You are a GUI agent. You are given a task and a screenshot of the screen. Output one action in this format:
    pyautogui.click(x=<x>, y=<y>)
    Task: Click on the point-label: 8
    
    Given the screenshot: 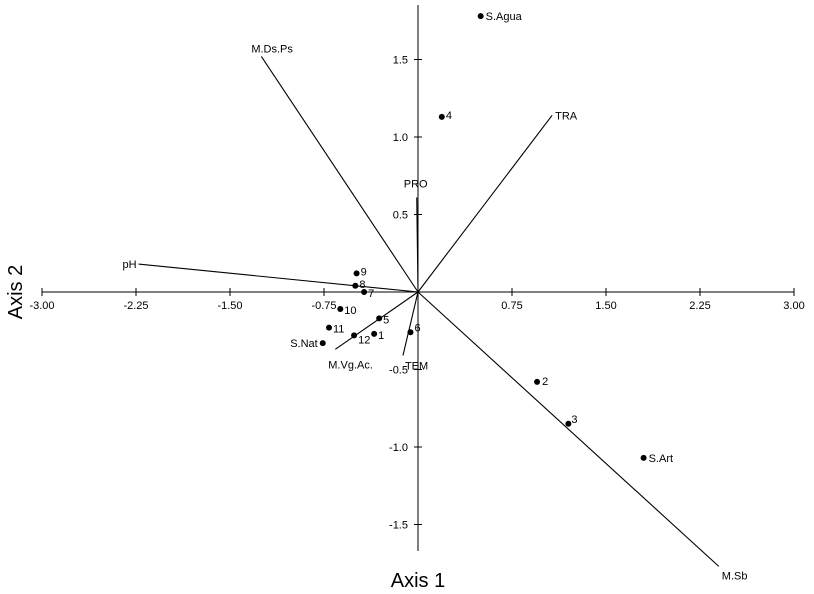 What is the action you would take?
    pyautogui.click(x=362, y=285)
    